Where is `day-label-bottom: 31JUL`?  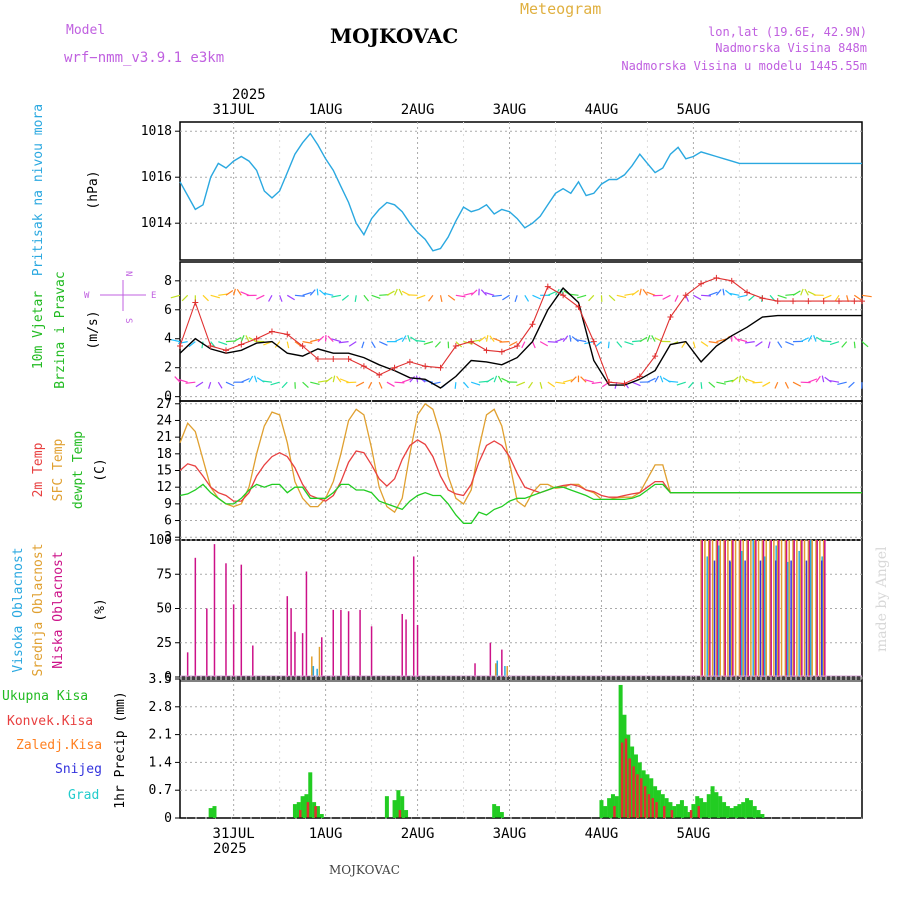 day-label-bottom: 31JUL is located at coordinates (234, 834).